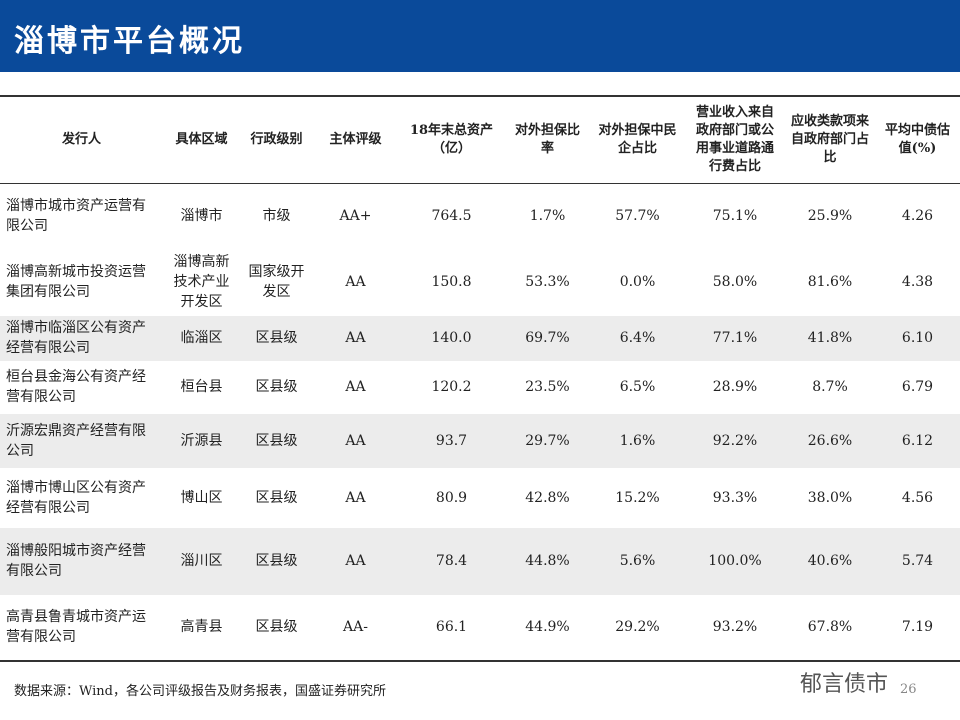 This screenshot has width=960, height=720. I want to click on table-cell: 80.9, so click(451, 497).